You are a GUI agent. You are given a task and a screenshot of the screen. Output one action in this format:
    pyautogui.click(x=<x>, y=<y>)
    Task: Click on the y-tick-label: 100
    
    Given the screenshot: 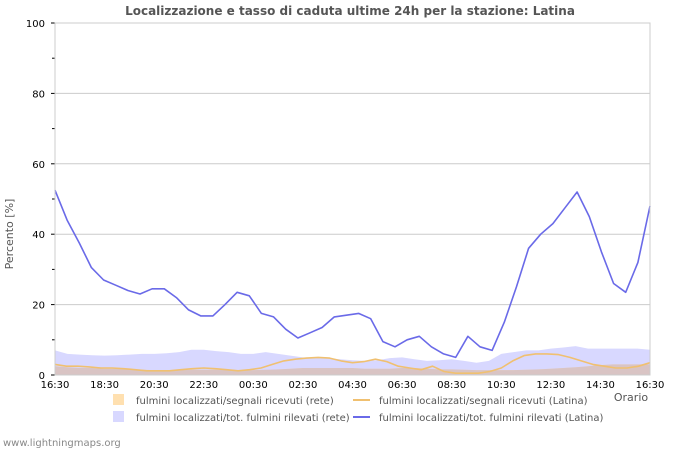 What is the action you would take?
    pyautogui.click(x=35, y=24)
    